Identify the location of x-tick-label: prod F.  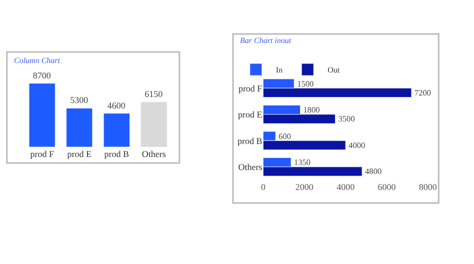
(42, 154).